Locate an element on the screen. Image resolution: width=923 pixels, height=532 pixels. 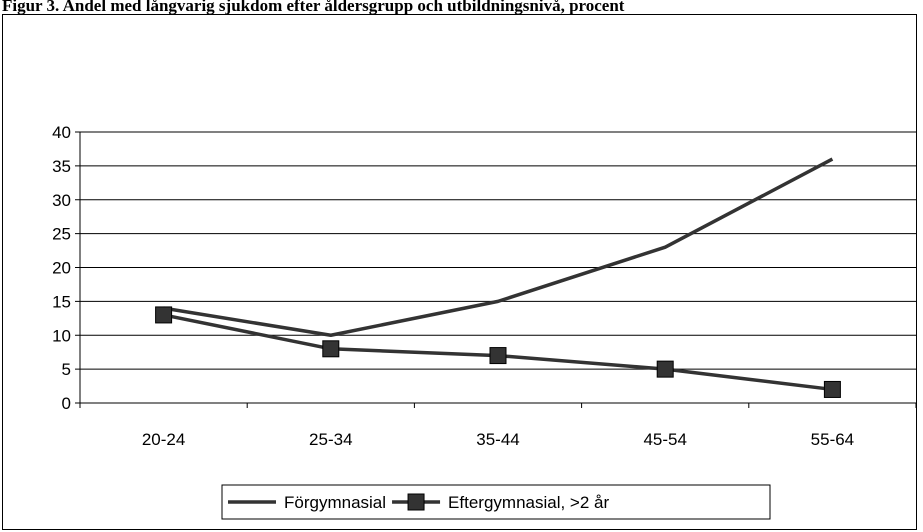
x-tick-label: 55-64 is located at coordinates (832, 439).